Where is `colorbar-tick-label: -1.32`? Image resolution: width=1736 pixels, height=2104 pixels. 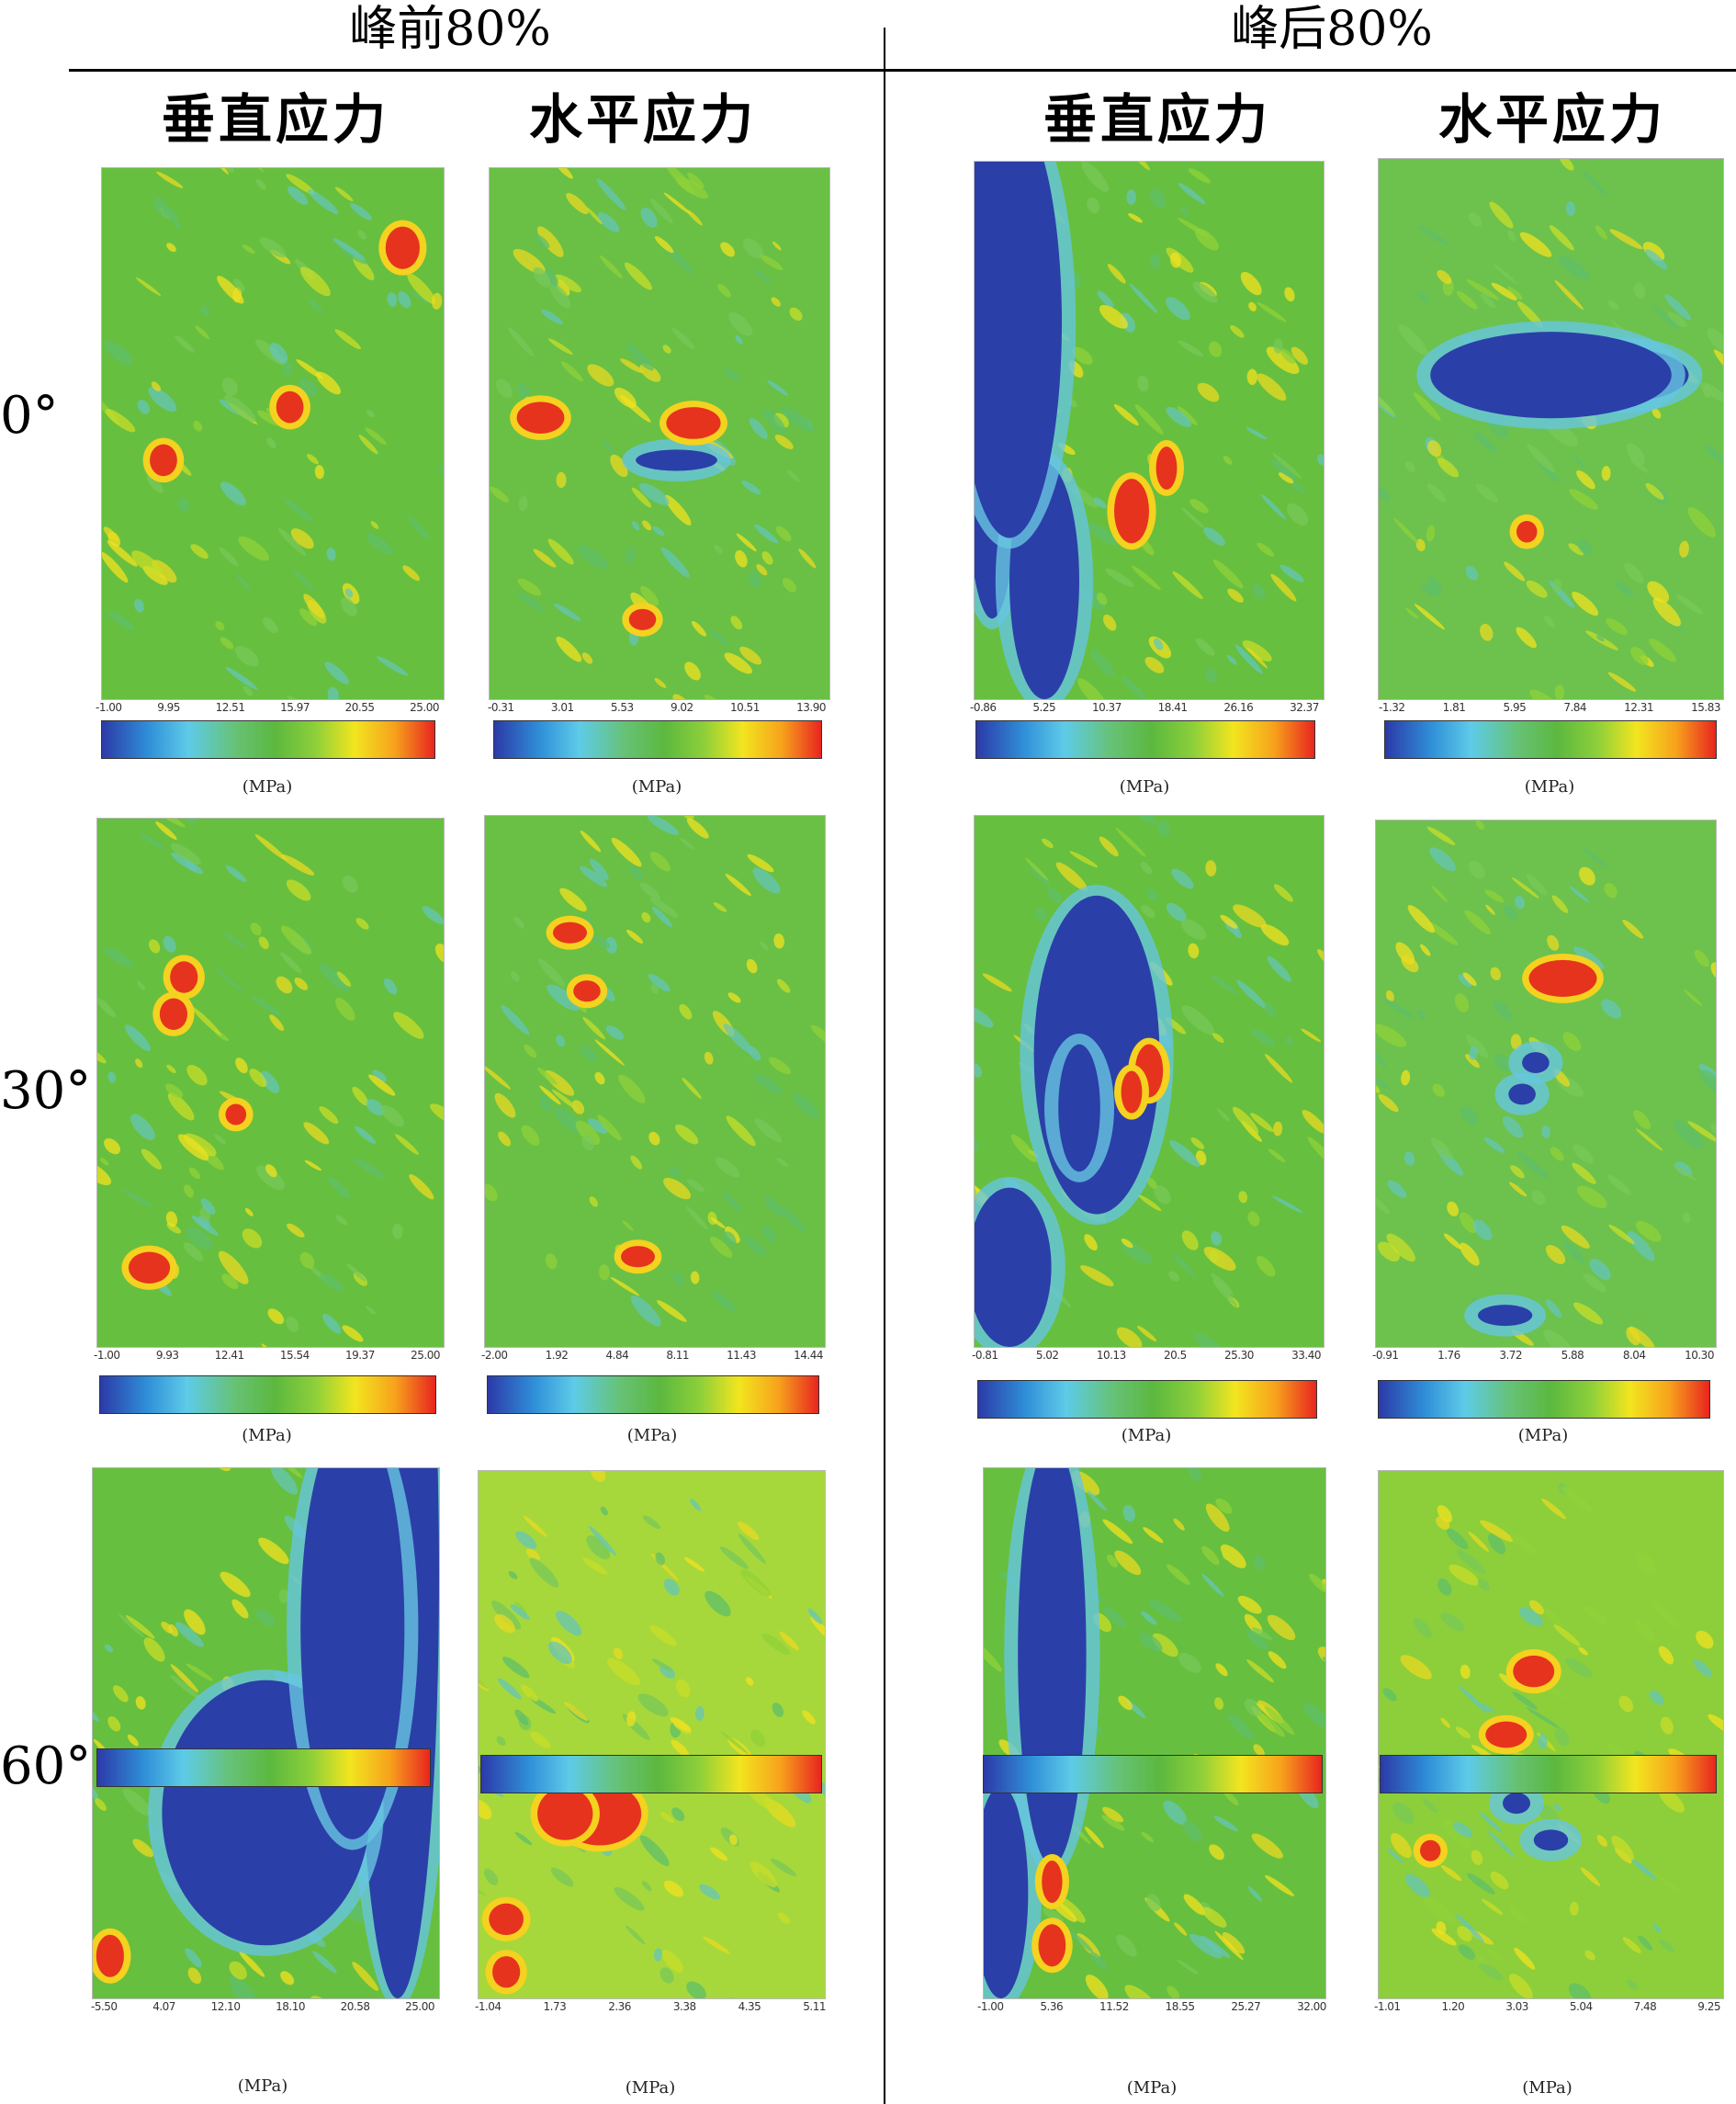
colorbar-tick-label: -1.32 is located at coordinates (1392, 707).